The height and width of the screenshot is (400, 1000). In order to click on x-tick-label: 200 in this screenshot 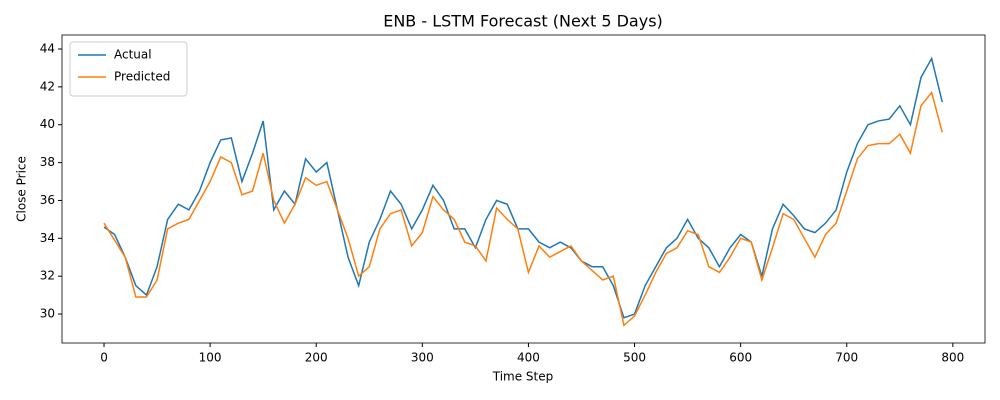, I will do `click(316, 358)`.